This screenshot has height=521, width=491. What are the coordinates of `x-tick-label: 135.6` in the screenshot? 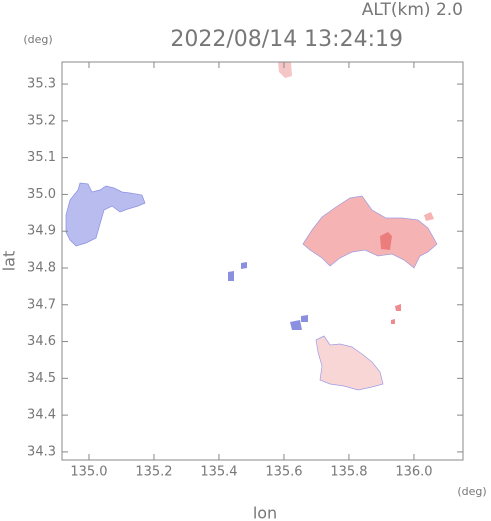 It's located at (283, 472).